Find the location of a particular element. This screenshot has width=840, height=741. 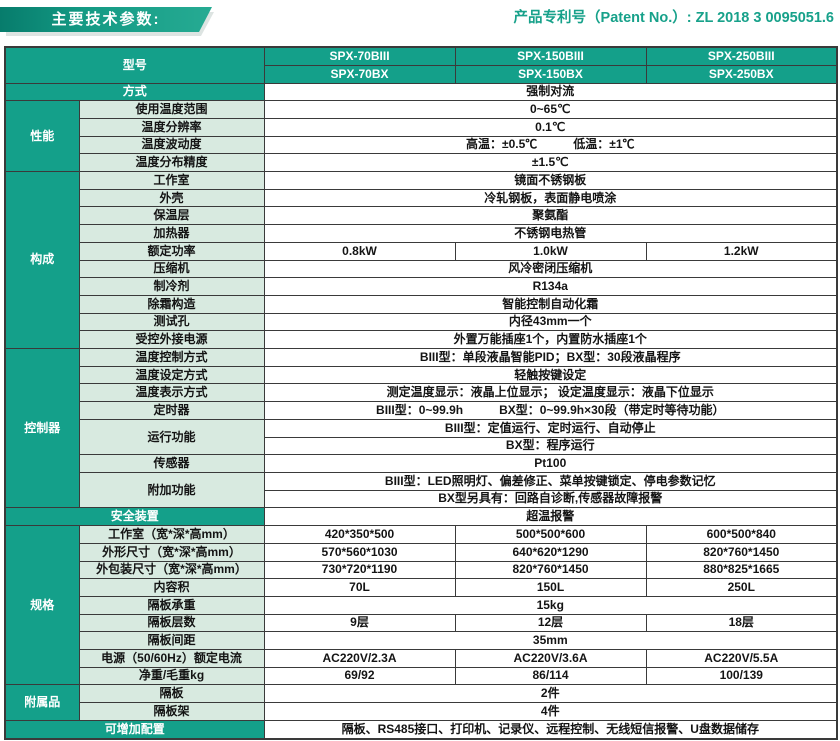

table-row-performance: 温度分辨率 0.1℃ is located at coordinates (421, 127).